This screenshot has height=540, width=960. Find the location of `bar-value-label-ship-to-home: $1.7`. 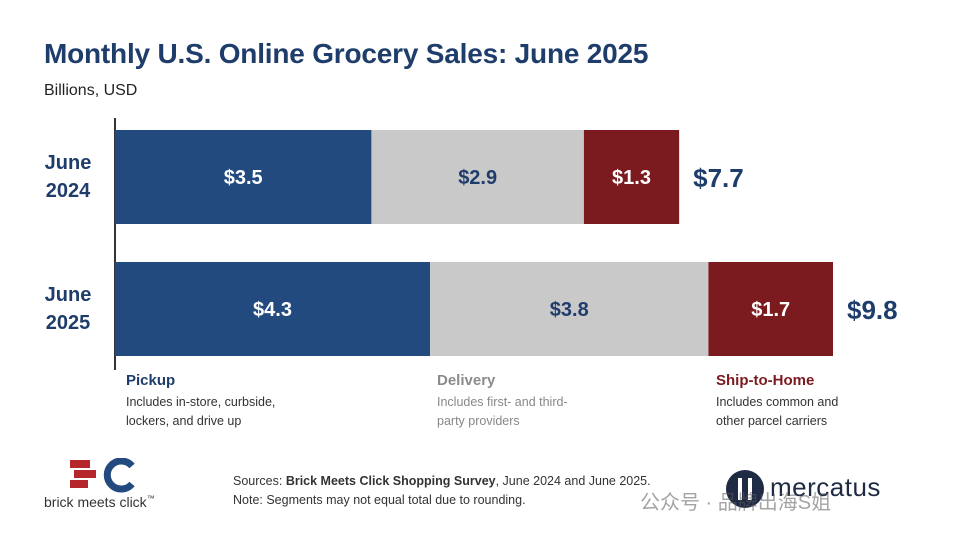

bar-value-label-ship-to-home: $1.7 is located at coordinates (770, 310).